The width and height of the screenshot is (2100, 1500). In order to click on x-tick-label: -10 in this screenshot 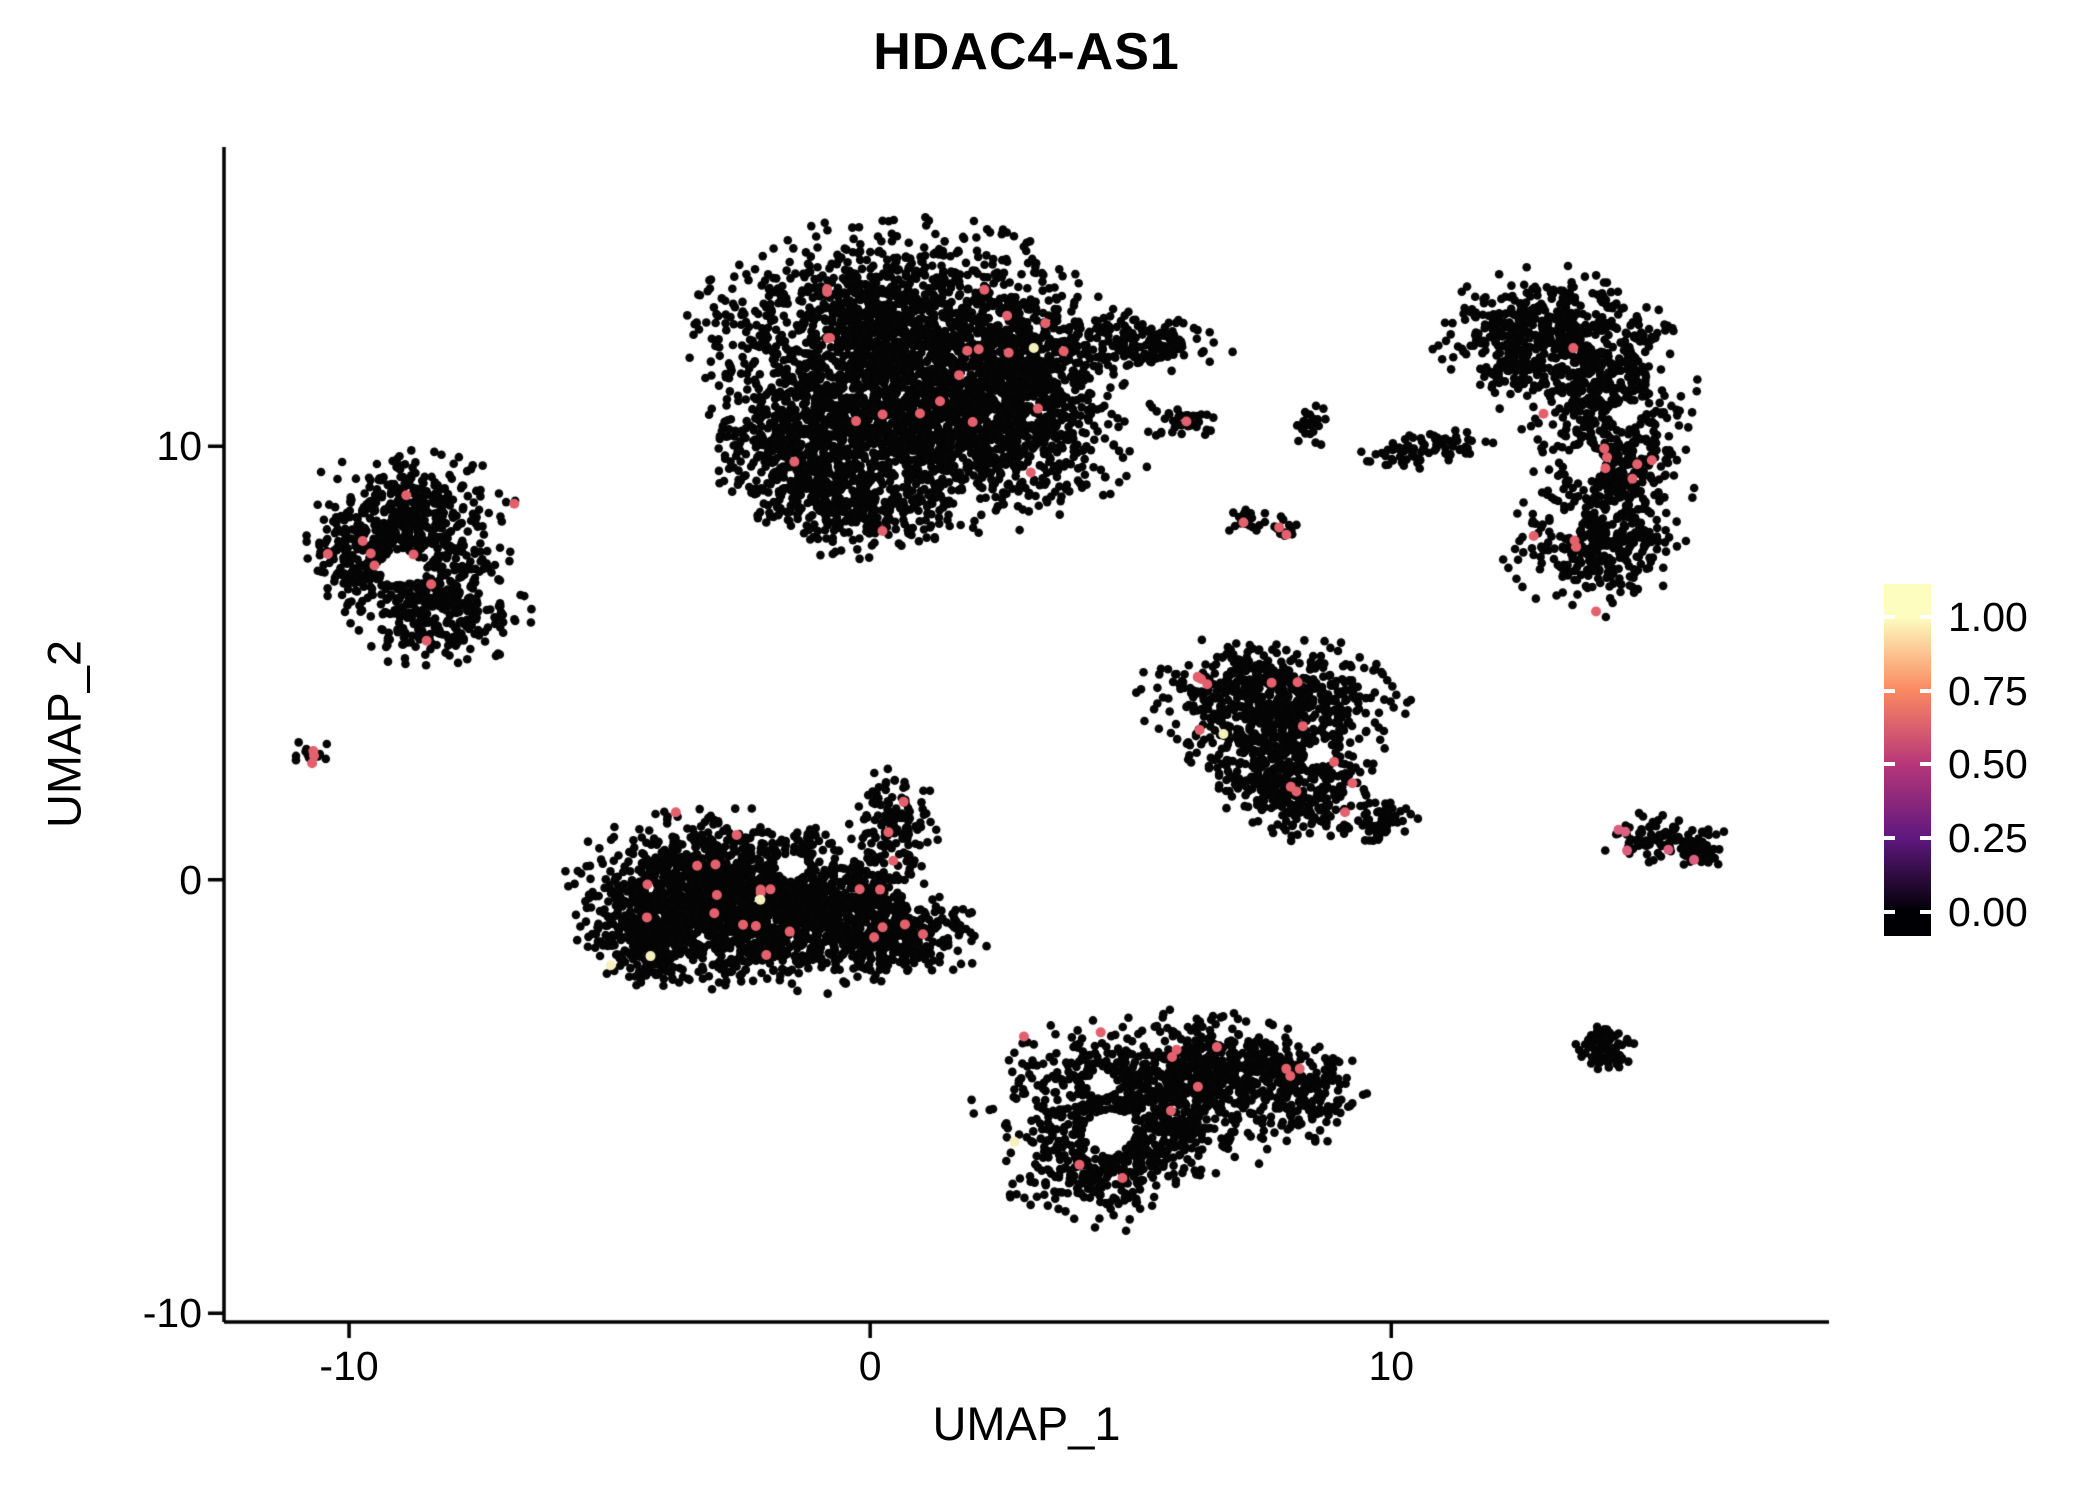, I will do `click(349, 1366)`.